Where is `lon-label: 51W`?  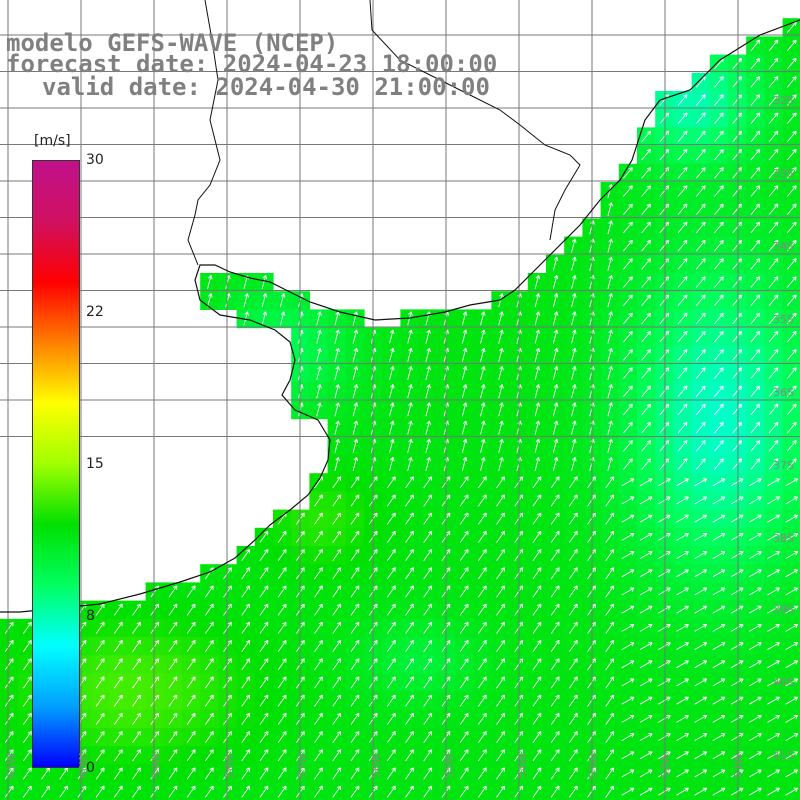
lon-label: 51W is located at coordinates (738, 765).